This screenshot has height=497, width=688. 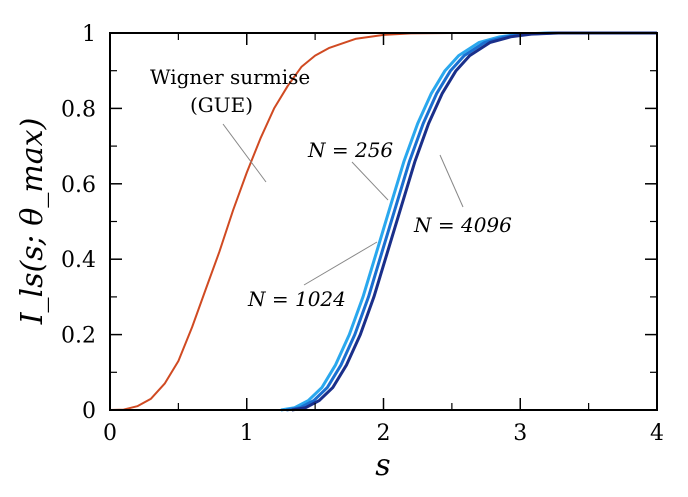 I want to click on annotation-leaders, so click(x=343, y=204).